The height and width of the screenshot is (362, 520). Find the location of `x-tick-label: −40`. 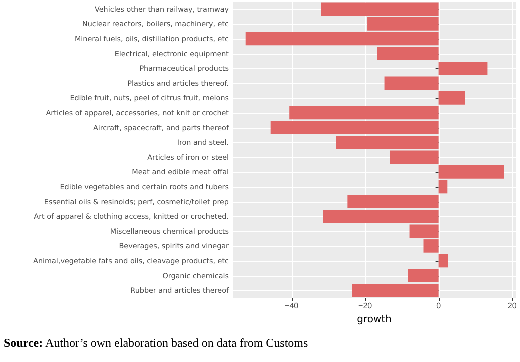

x-tick-label: −40 is located at coordinates (292, 306).